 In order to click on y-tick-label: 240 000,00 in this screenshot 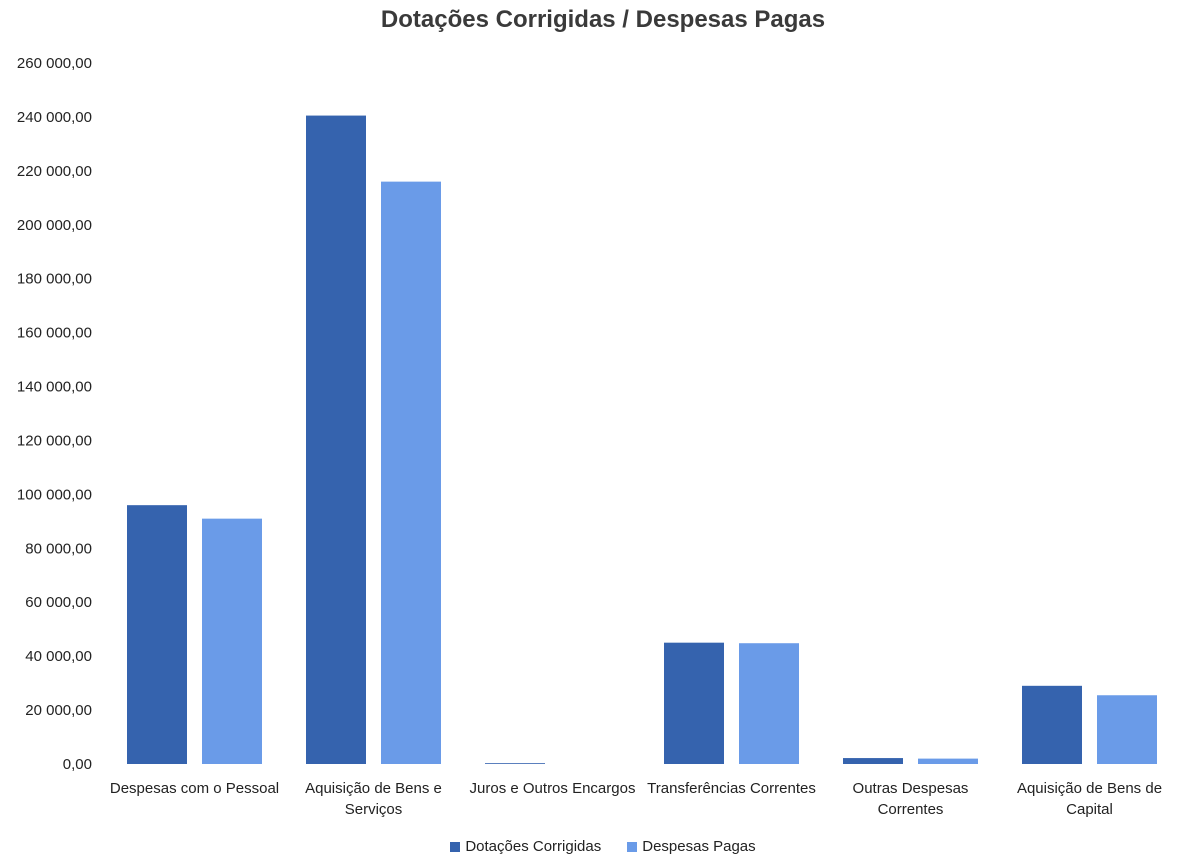, I will do `click(54, 117)`.